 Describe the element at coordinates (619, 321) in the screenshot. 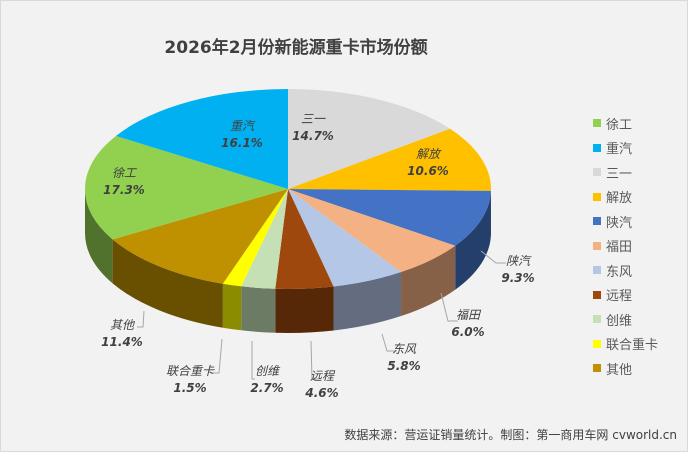

I see `legend-label: 创维` at that location.